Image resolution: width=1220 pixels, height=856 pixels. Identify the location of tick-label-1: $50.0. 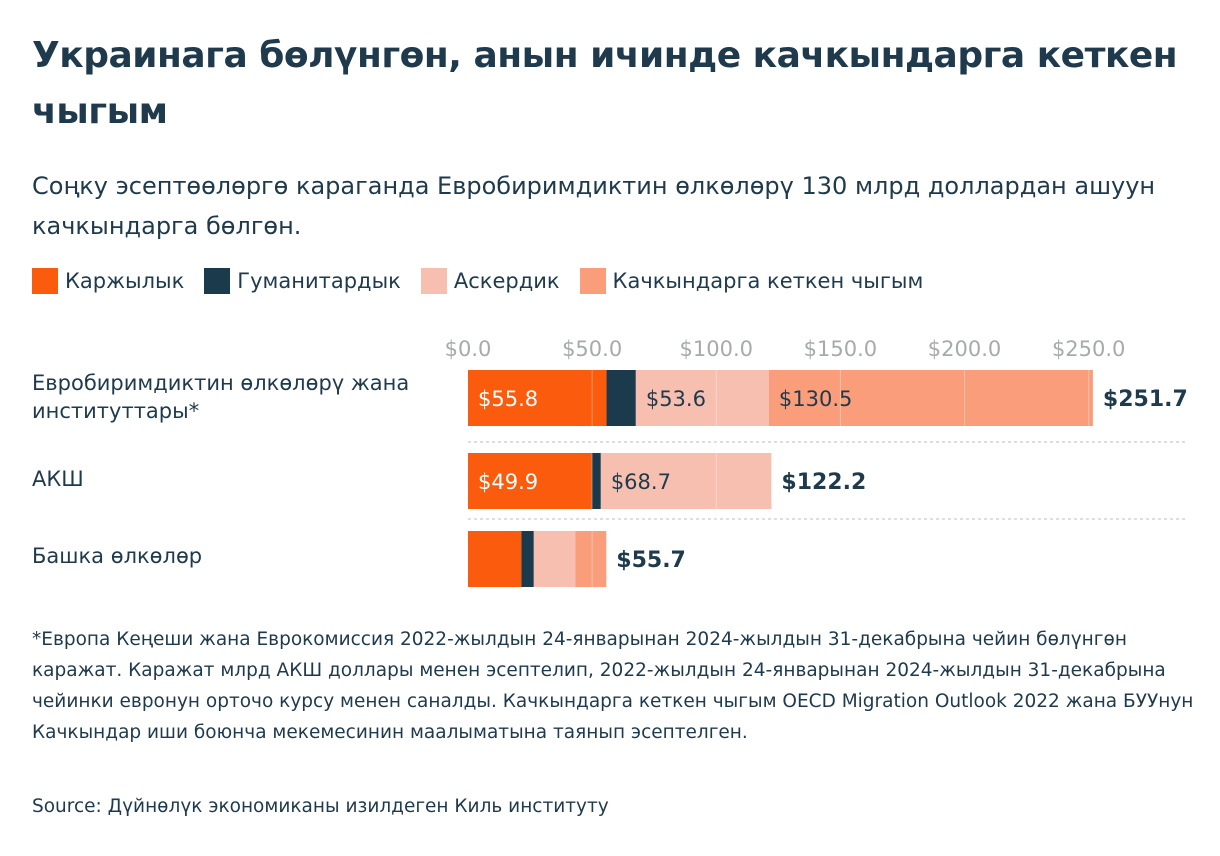
(592, 349).